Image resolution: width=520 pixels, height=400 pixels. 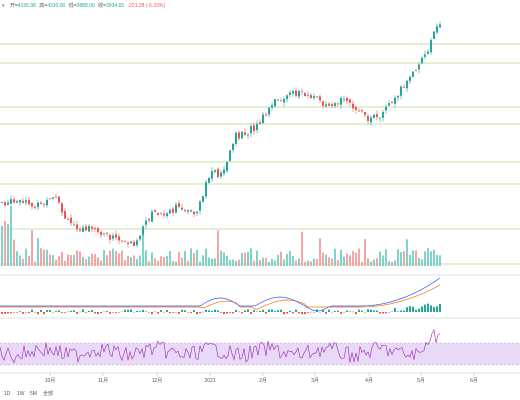 I want to click on range-1w-button: 1W, so click(x=21, y=394).